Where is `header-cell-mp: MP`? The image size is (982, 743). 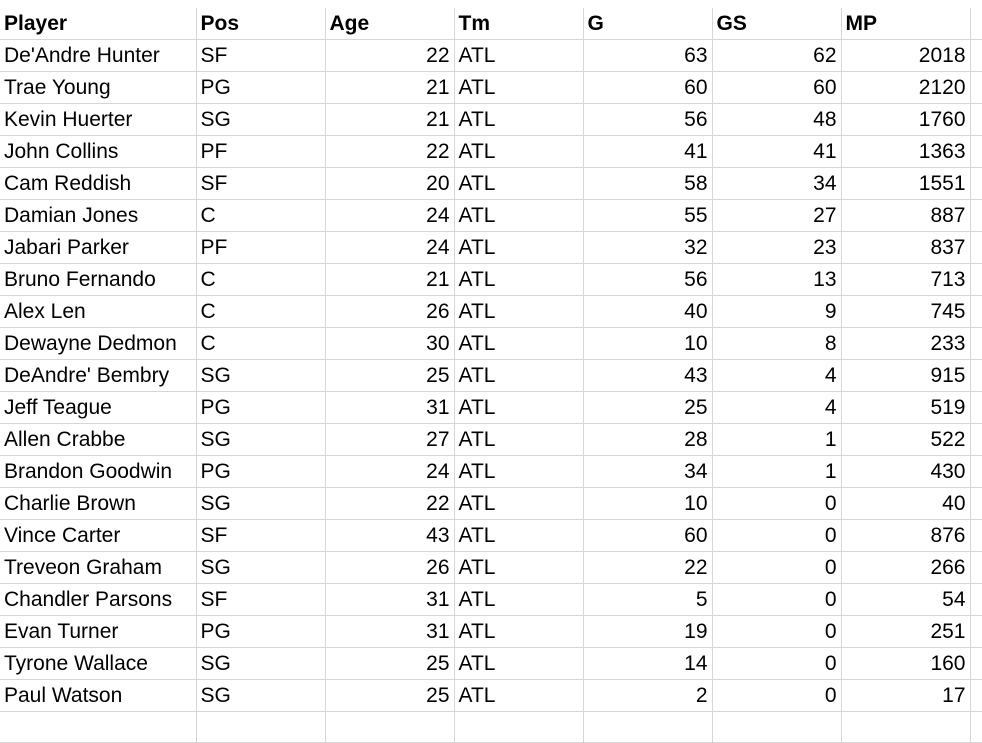 header-cell-mp: MP is located at coordinates (905, 24).